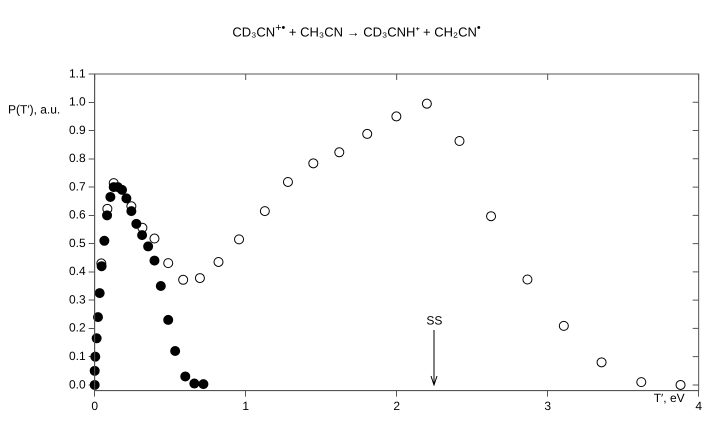 This screenshot has height=427, width=713. I want to click on y-tick-label: 0.9, so click(77, 129).